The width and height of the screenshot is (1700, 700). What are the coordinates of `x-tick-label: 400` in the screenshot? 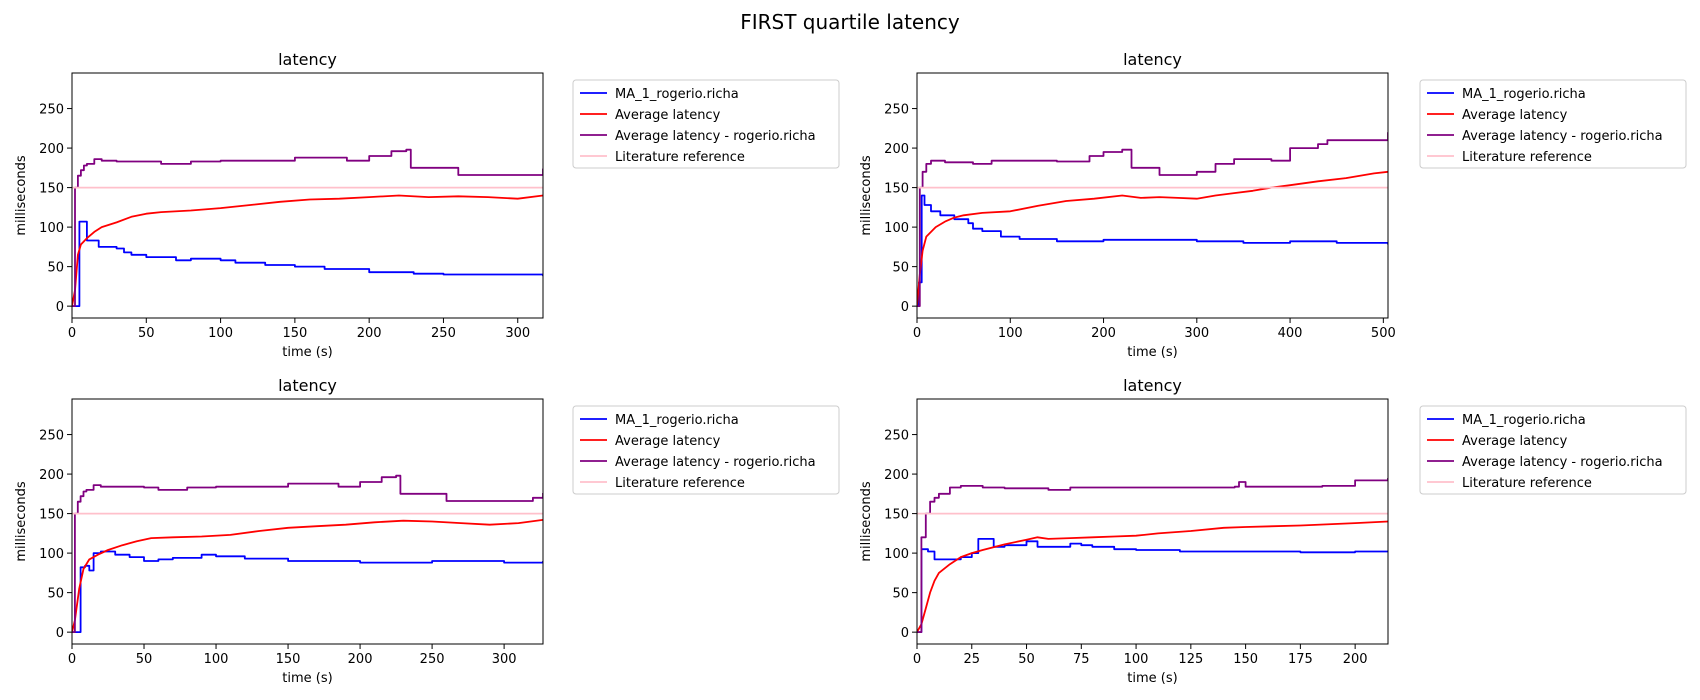 It's located at (1290, 333).